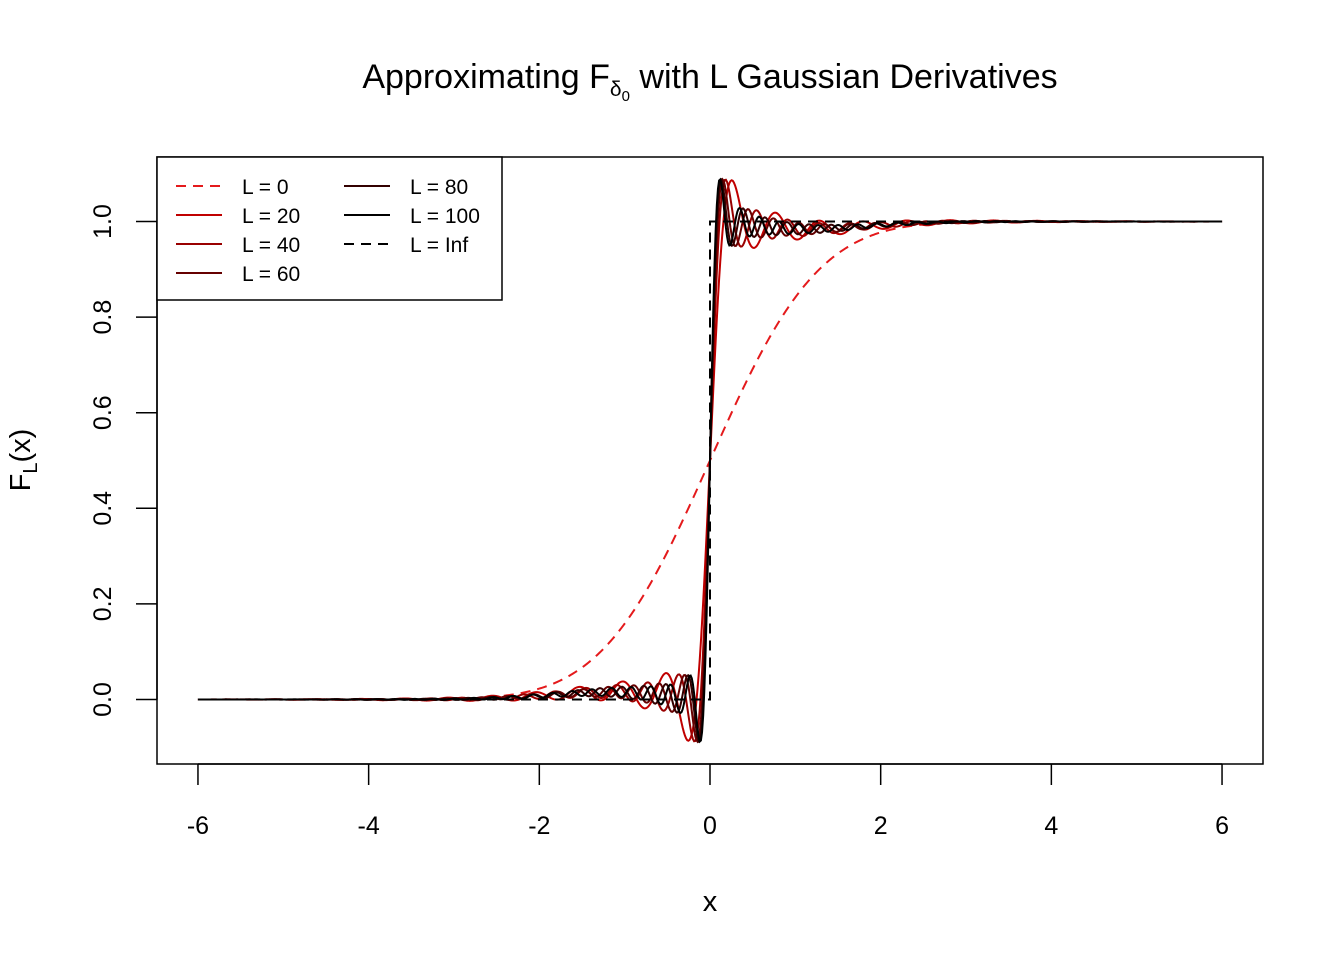 This screenshot has height=960, width=1344. Describe the element at coordinates (103, 221) in the screenshot. I see `y-tick-label: 1.0` at that location.